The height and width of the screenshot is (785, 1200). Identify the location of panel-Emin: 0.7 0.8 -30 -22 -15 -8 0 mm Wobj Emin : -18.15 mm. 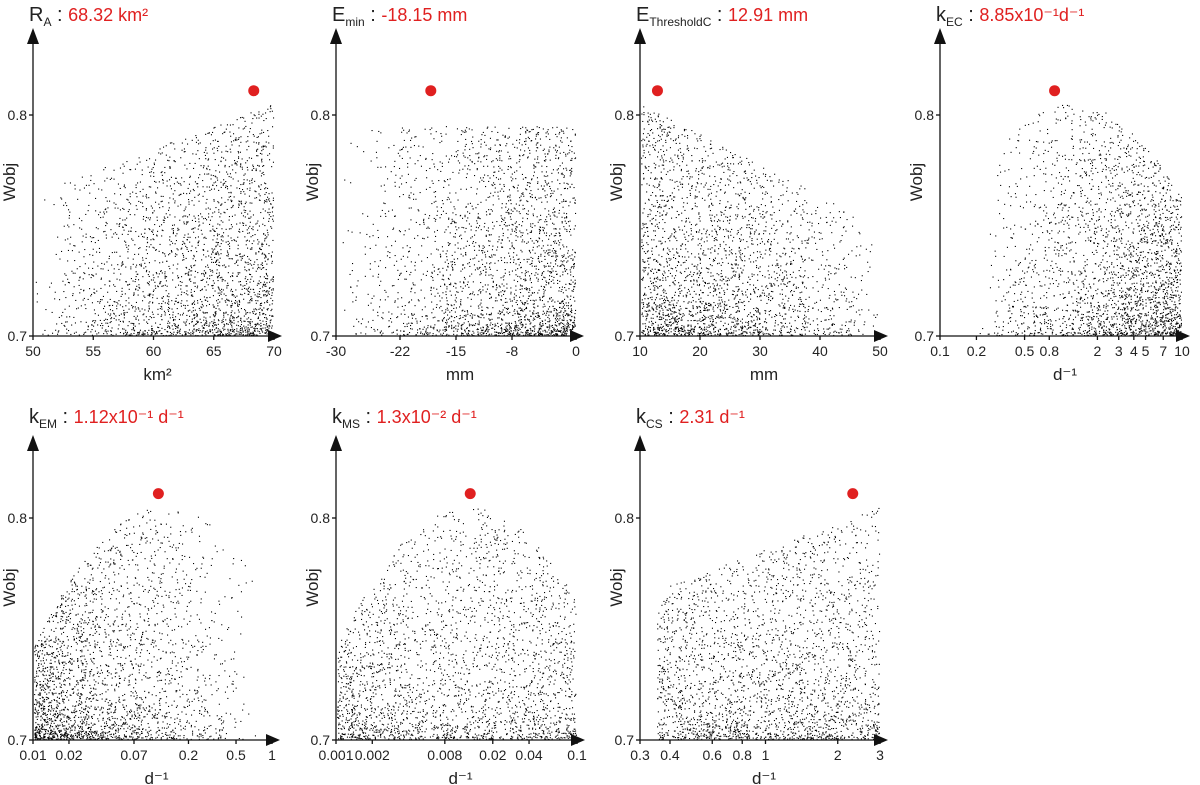
(443, 194).